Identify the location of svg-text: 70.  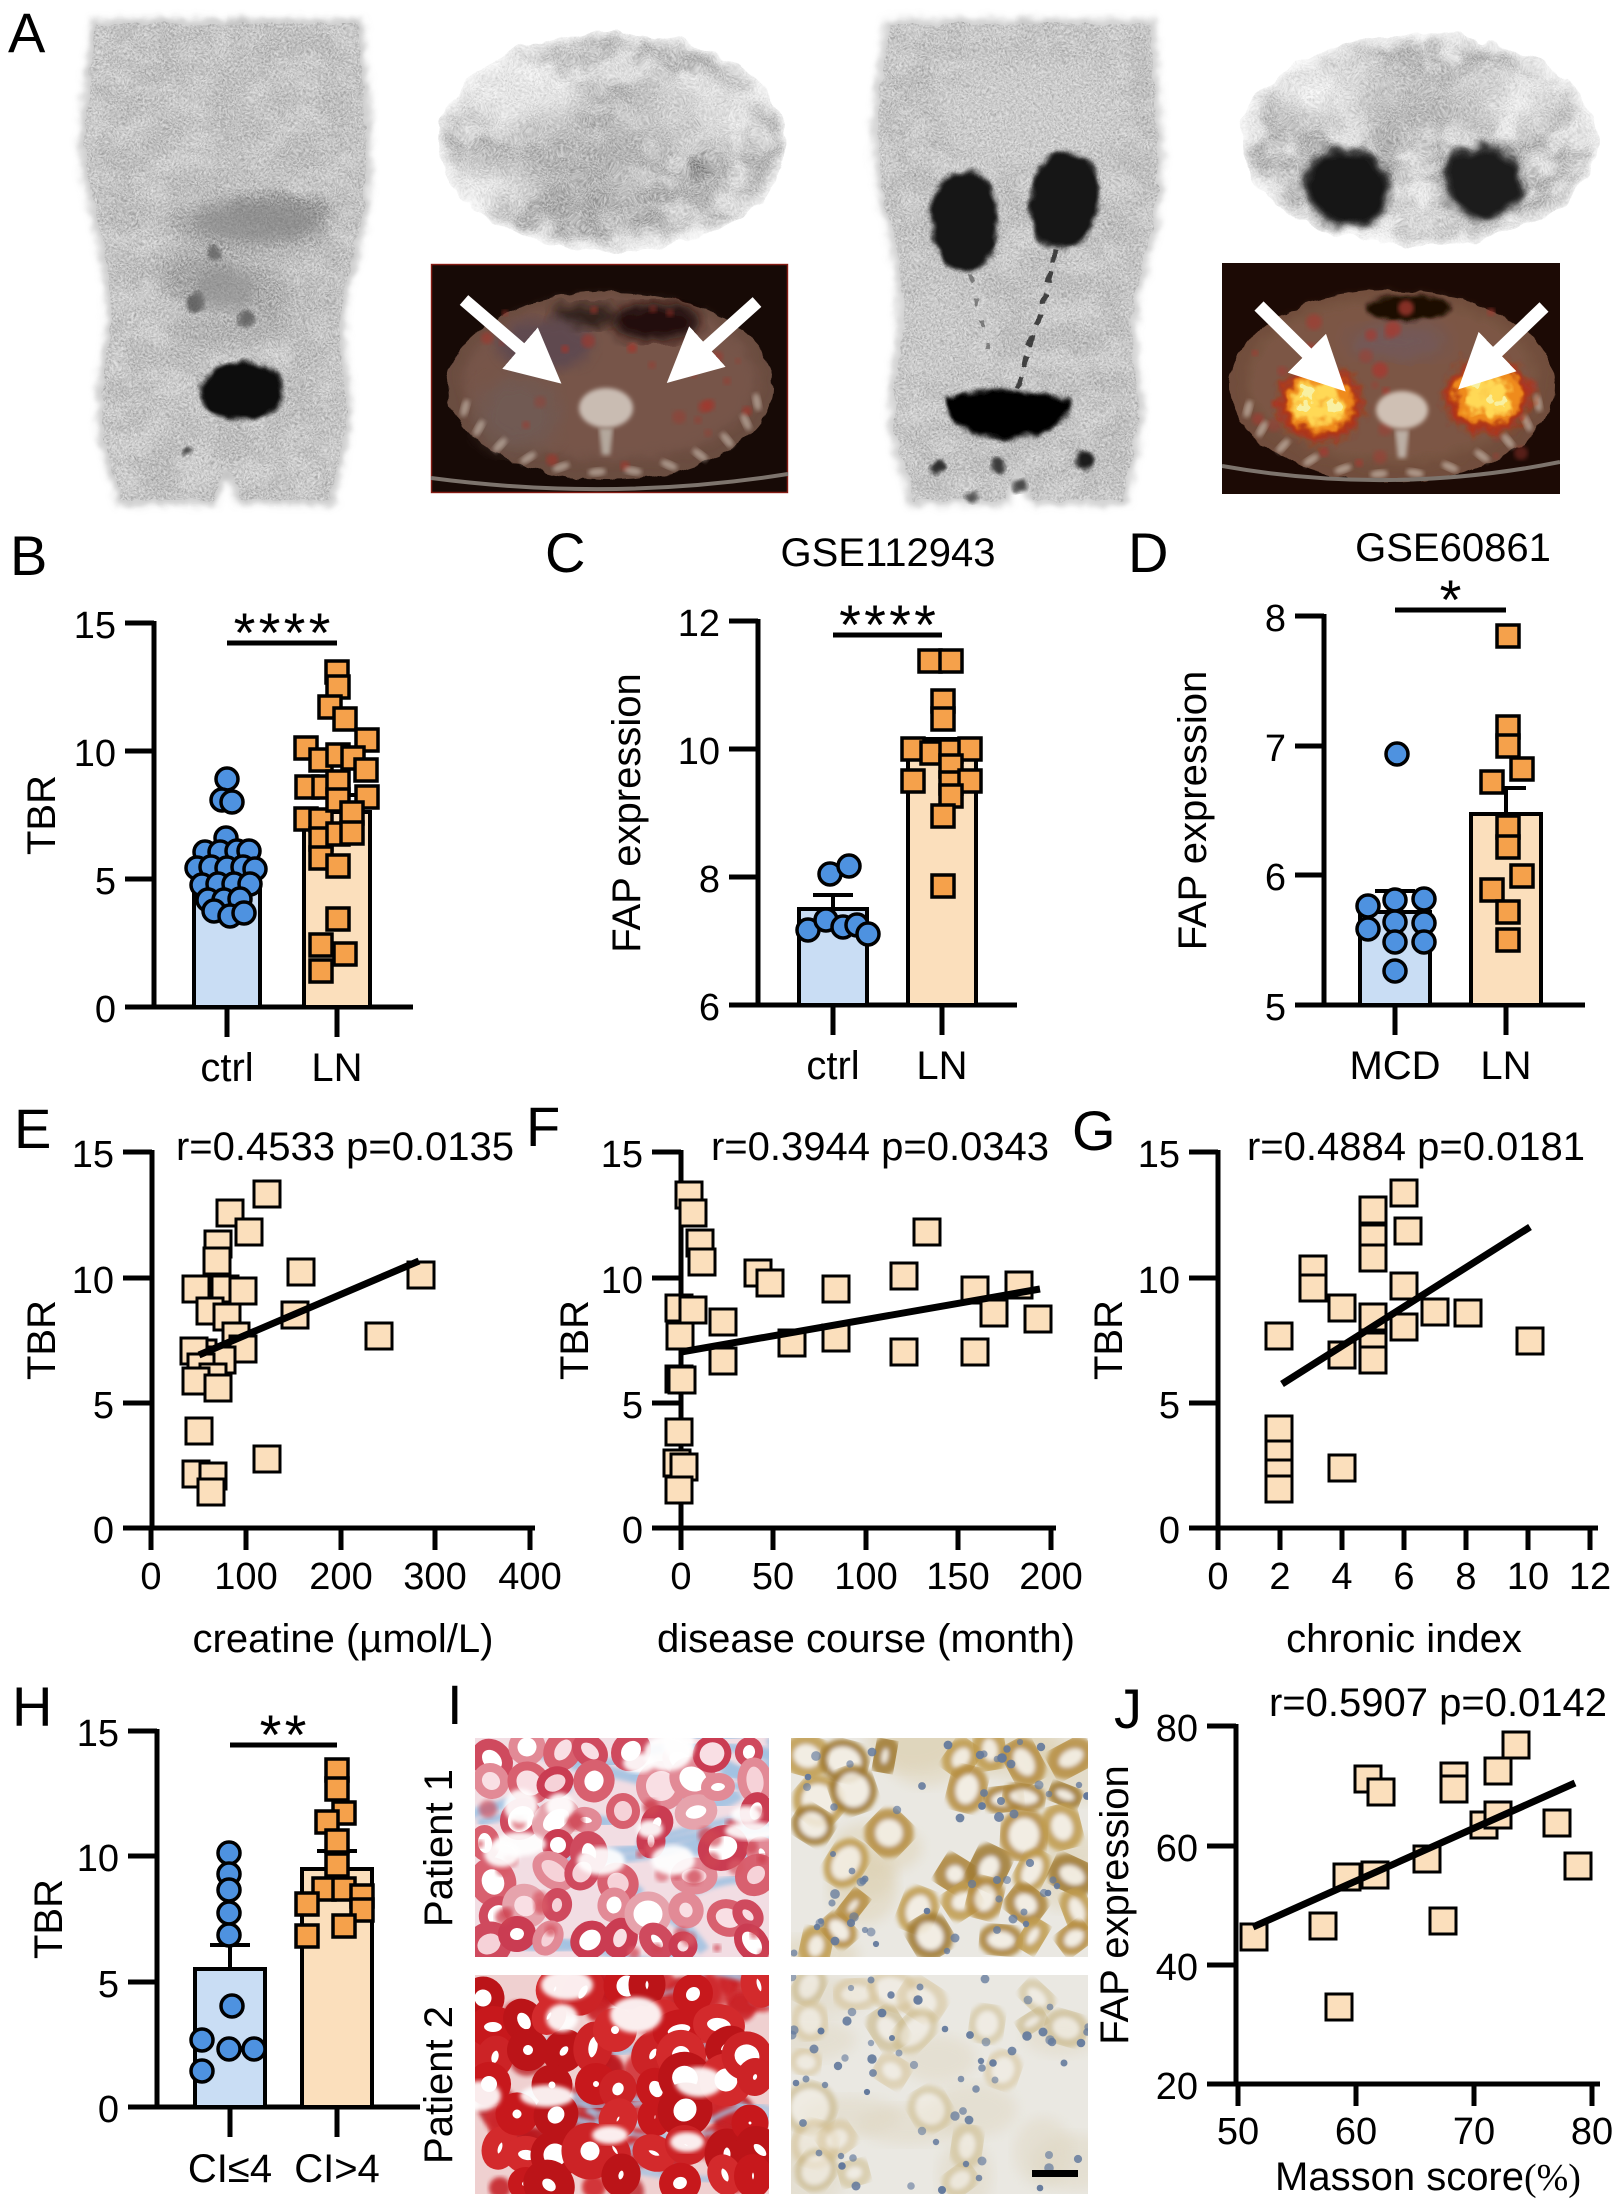
(1474, 2132).